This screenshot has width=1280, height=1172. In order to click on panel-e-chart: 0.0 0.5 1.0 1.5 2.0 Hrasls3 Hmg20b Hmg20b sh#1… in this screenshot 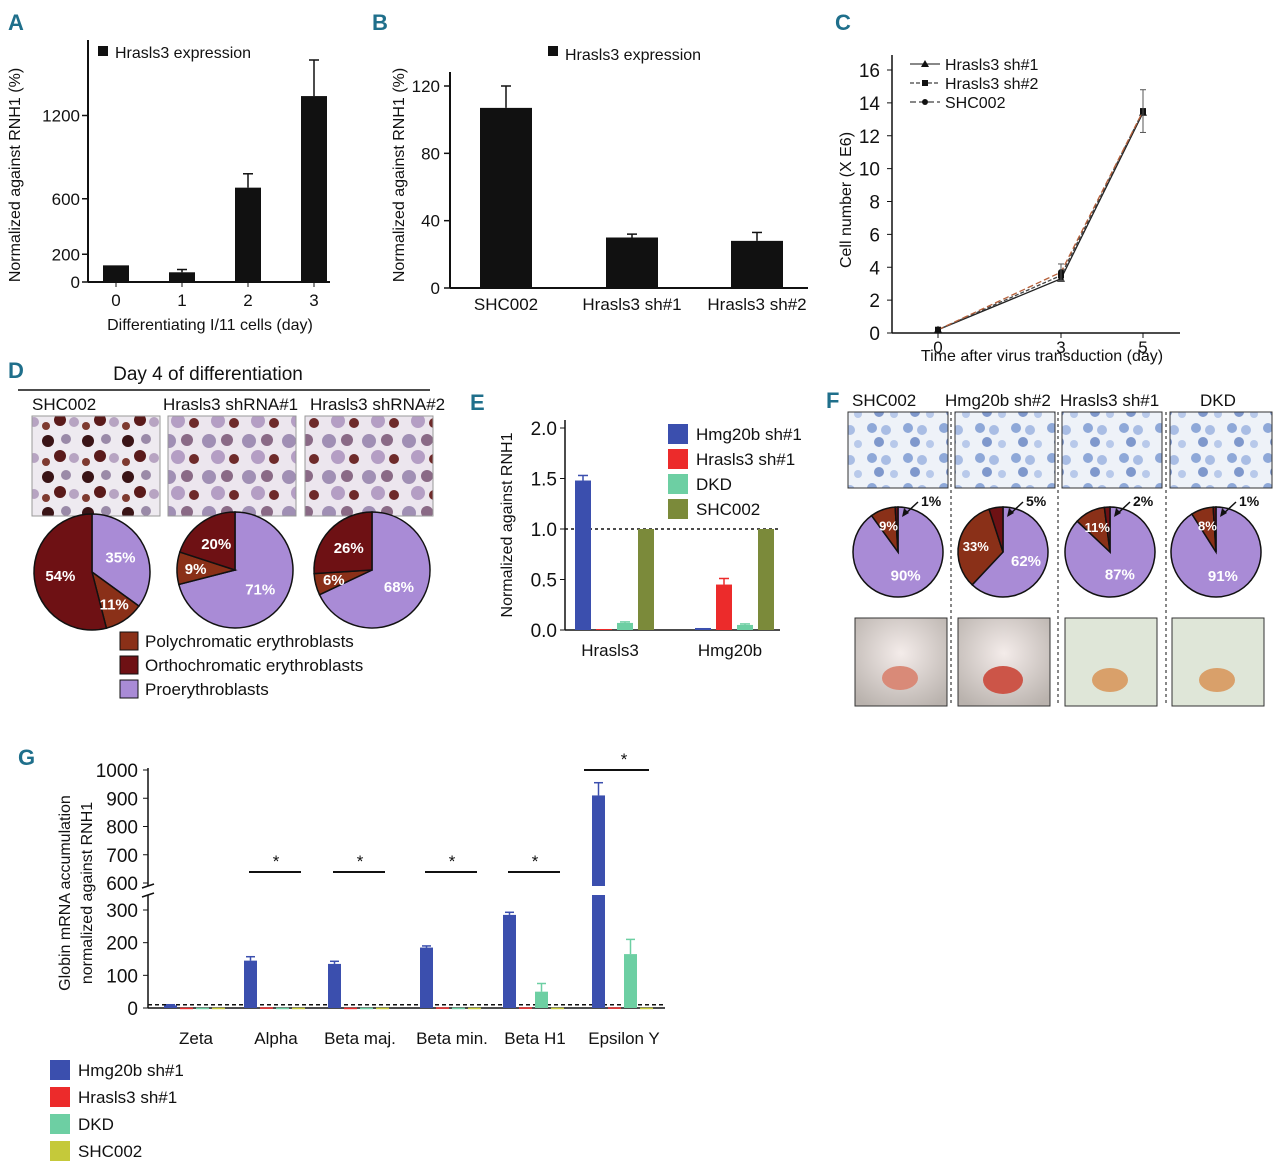, I will do `click(650, 539)`.